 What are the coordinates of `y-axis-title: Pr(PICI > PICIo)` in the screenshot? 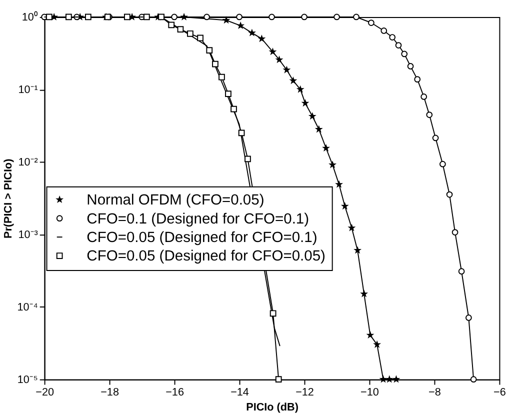 It's located at (8, 198).